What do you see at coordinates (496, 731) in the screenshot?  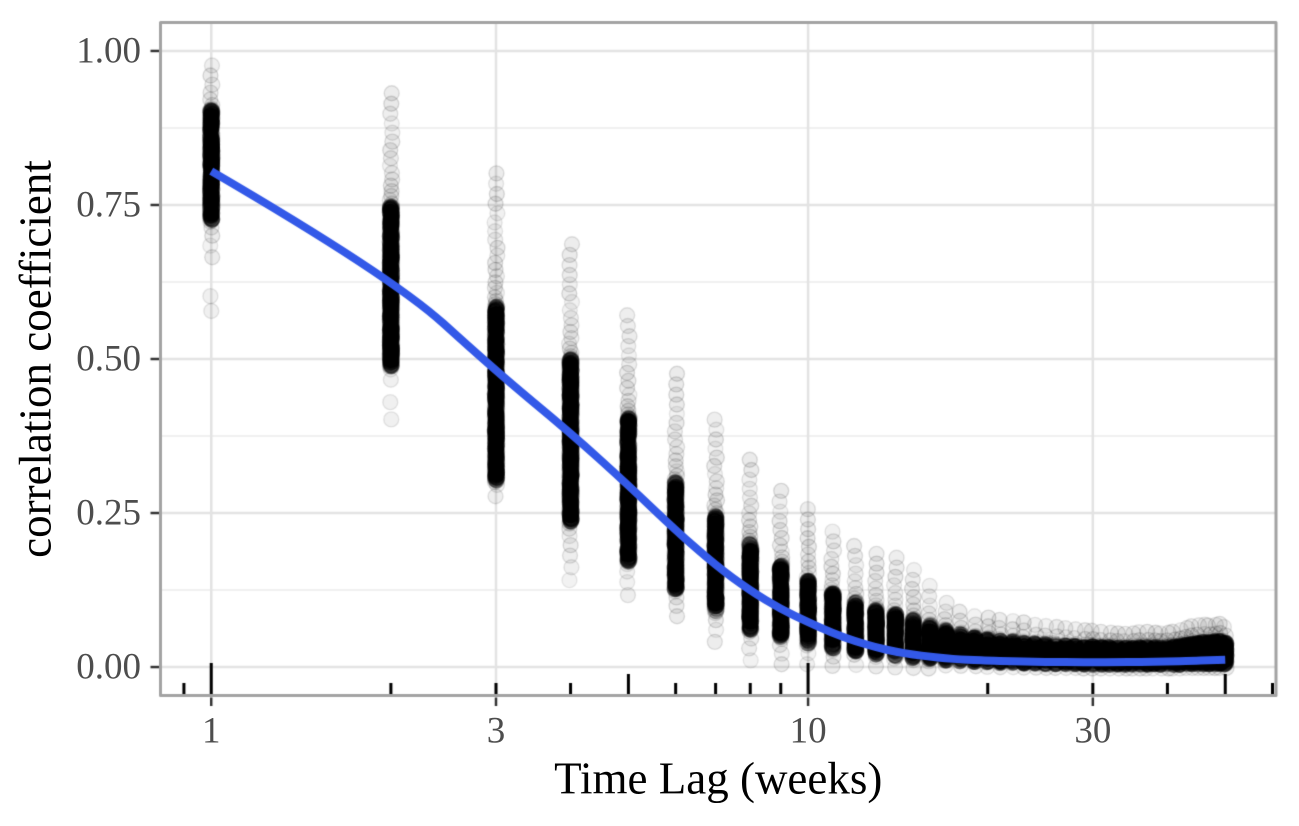 I see `x-axis-tick-label: 3` at bounding box center [496, 731].